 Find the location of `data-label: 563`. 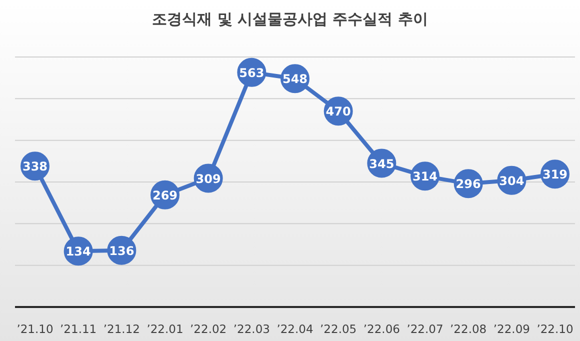

data-label: 563 is located at coordinates (251, 73).